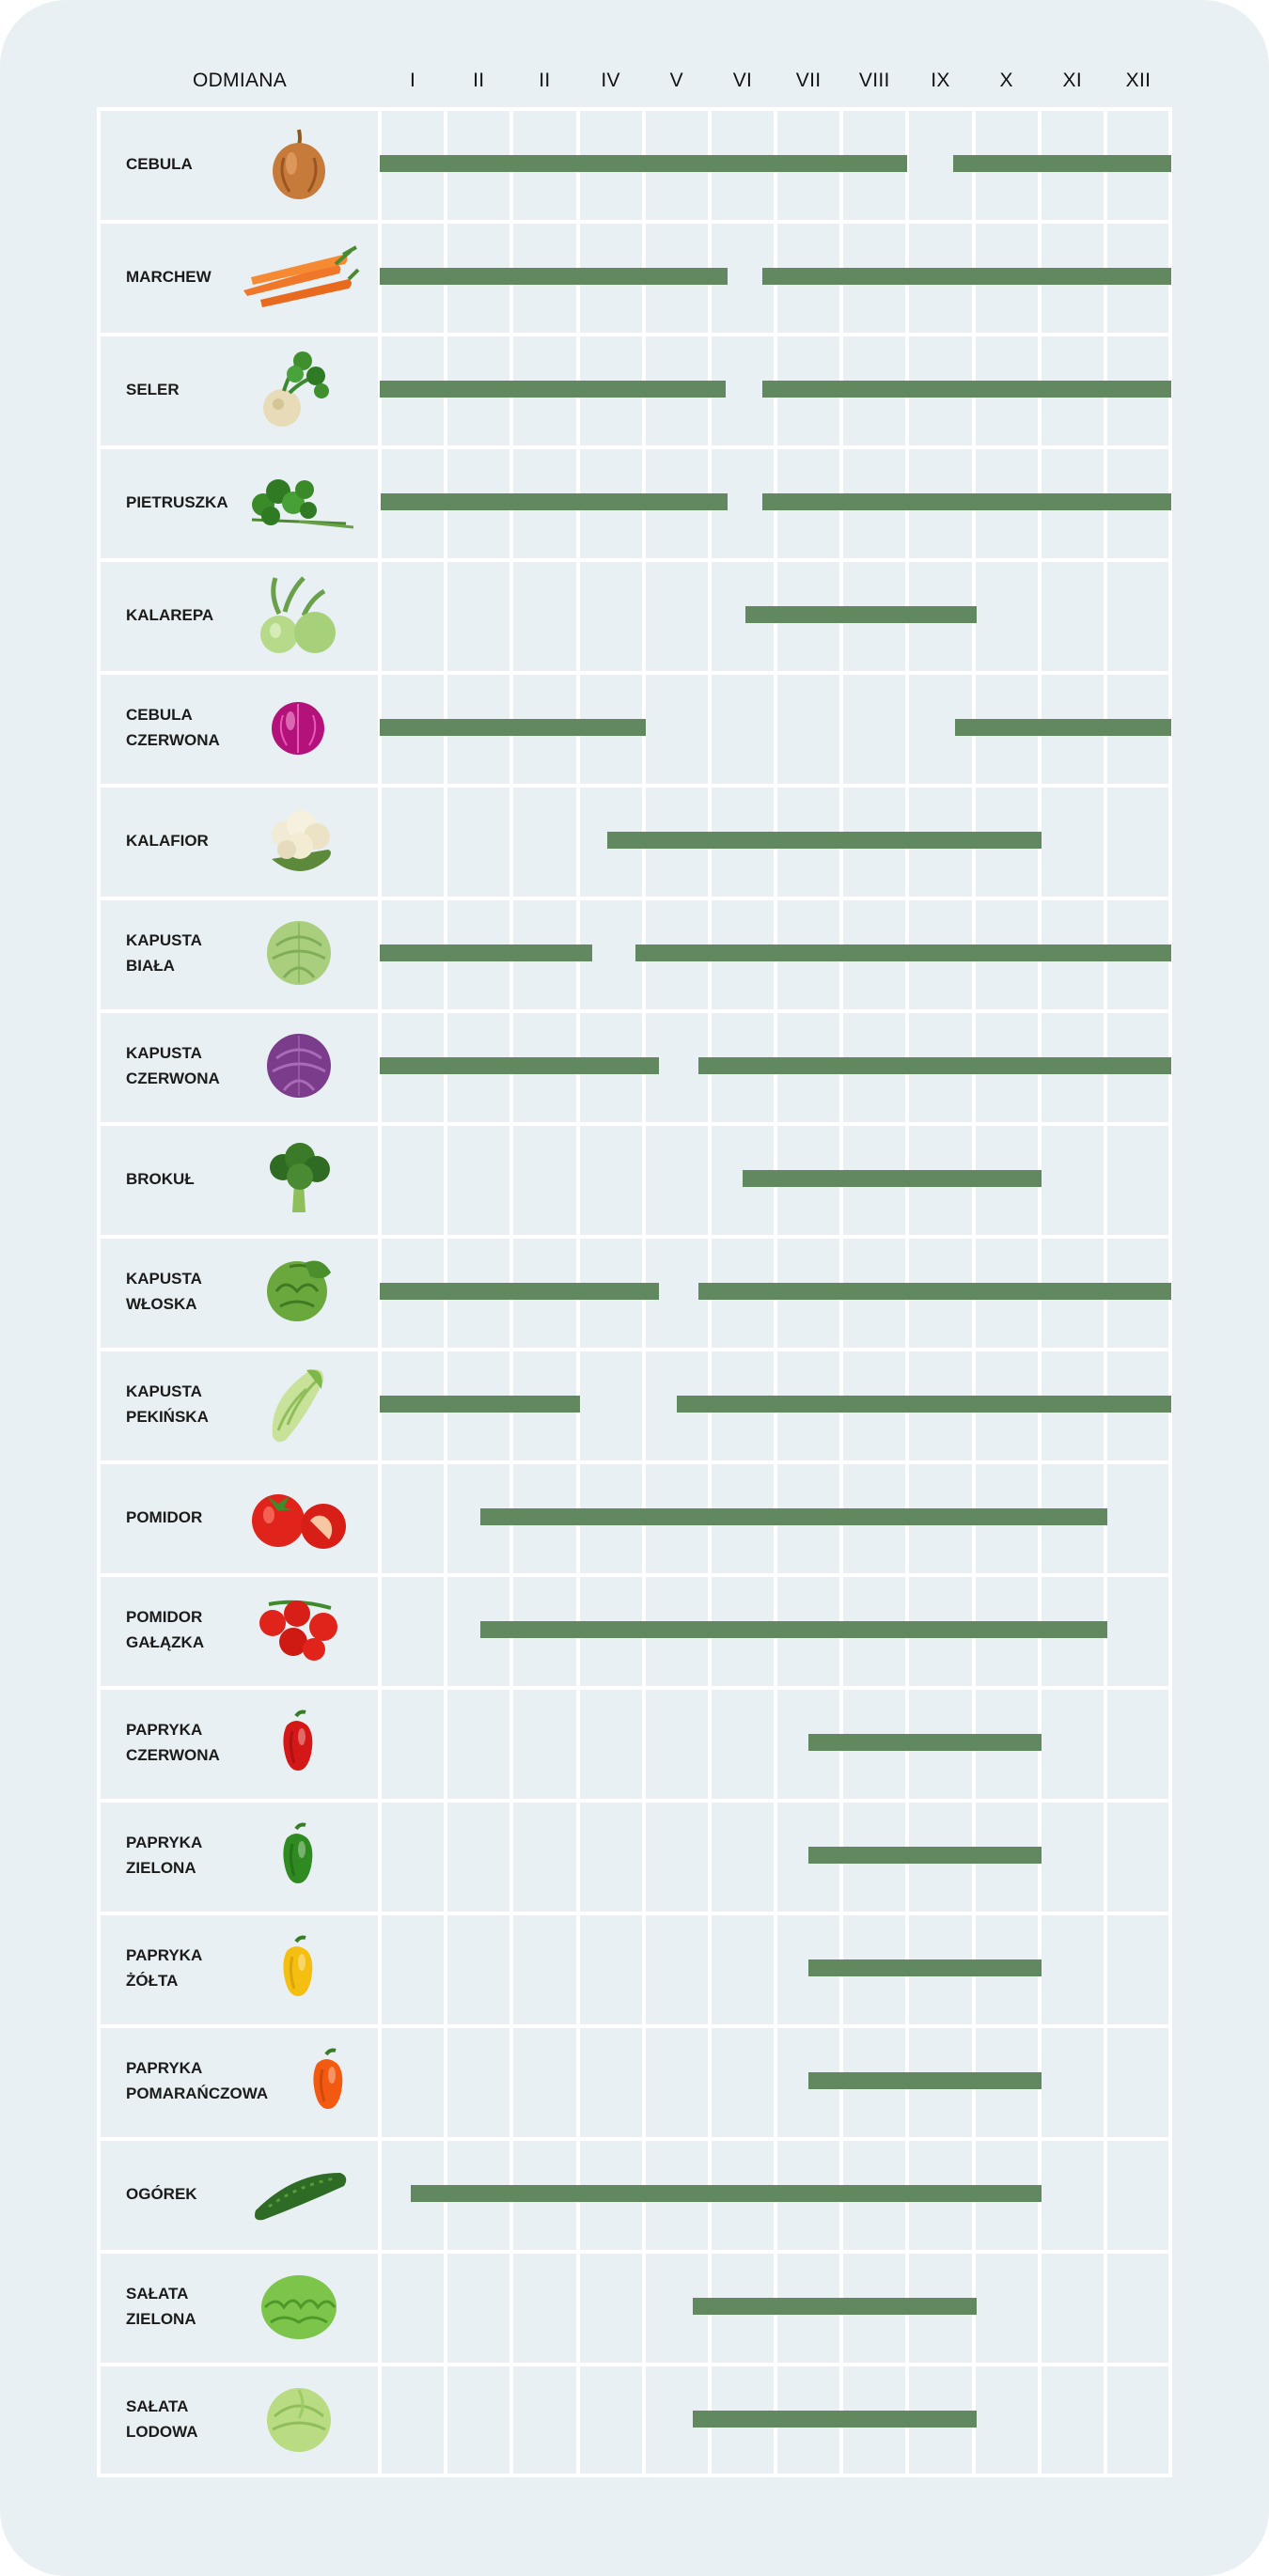 The image size is (1269, 2576). Describe the element at coordinates (1006, 80) in the screenshot. I see `month-header-10: X` at that location.